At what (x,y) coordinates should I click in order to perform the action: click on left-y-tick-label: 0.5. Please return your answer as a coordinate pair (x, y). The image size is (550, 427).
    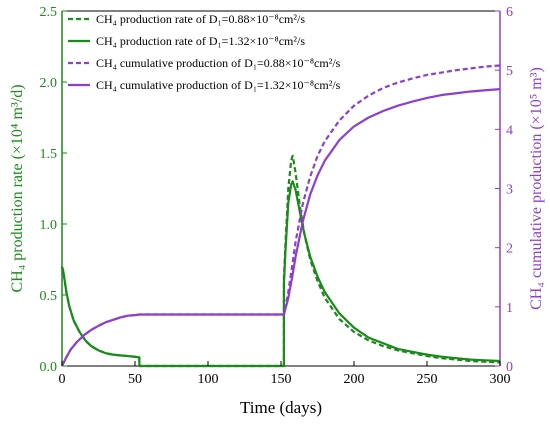
    Looking at the image, I should click on (49, 296).